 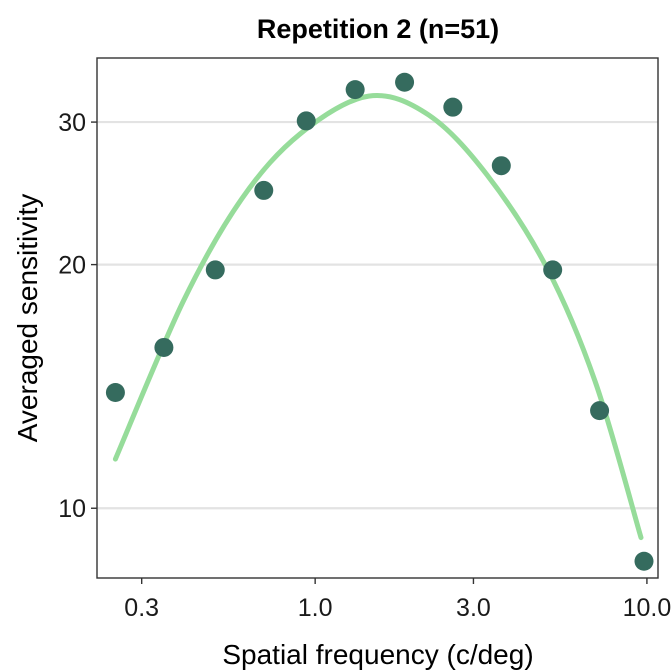 What do you see at coordinates (77, 316) in the screenshot?
I see `y-axis-ticks: 10 20 30` at bounding box center [77, 316].